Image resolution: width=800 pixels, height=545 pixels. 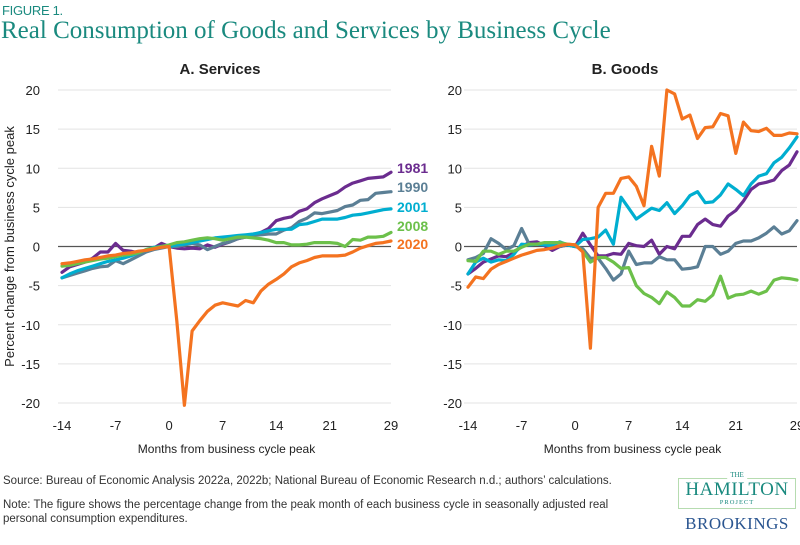 What do you see at coordinates (412, 168) in the screenshot?
I see `series-label-1981: 1981` at bounding box center [412, 168].